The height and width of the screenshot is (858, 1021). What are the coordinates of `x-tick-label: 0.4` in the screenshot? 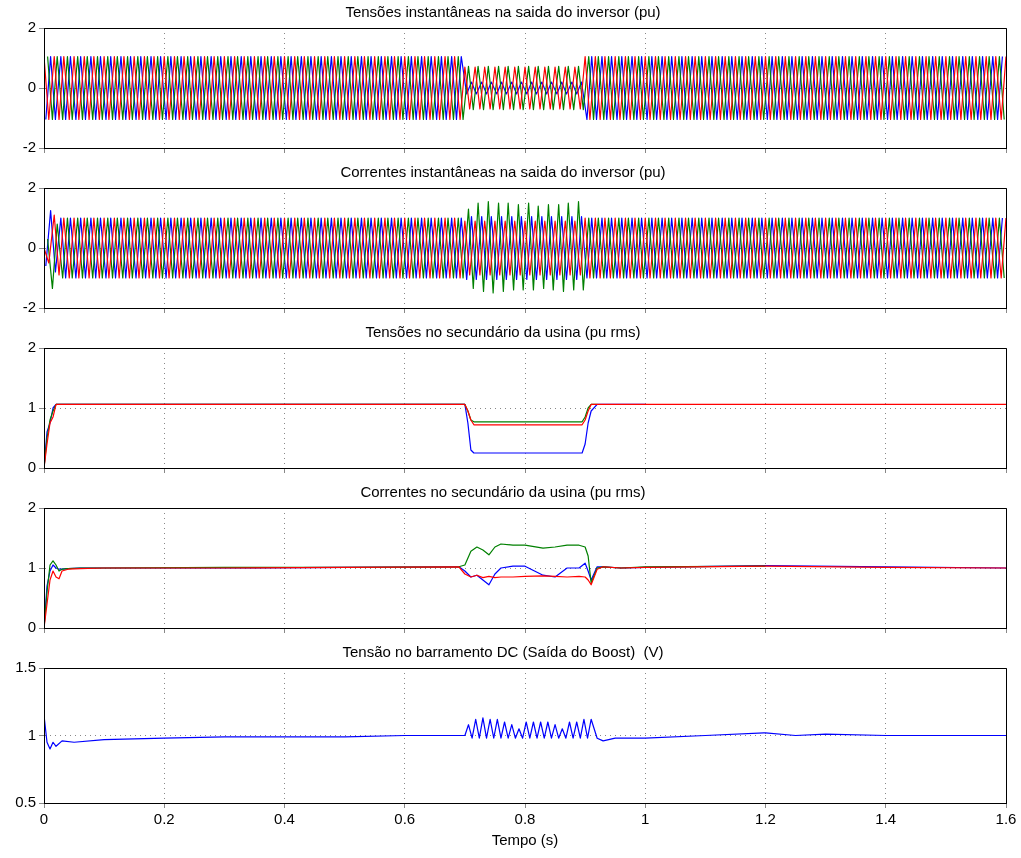 It's located at (284, 819).